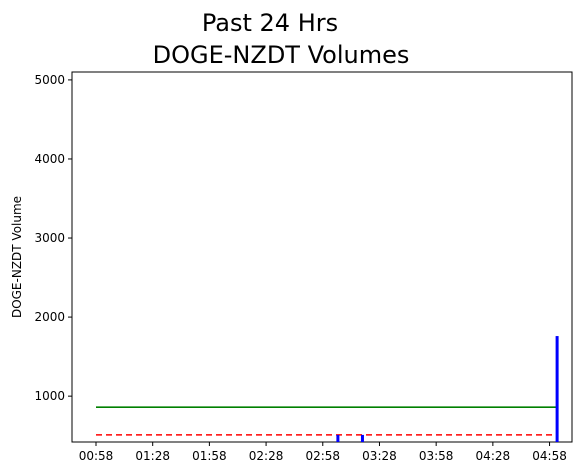 This screenshot has width=583, height=476. What do you see at coordinates (266, 456) in the screenshot?
I see `x-tick-label: 02:28` at bounding box center [266, 456].